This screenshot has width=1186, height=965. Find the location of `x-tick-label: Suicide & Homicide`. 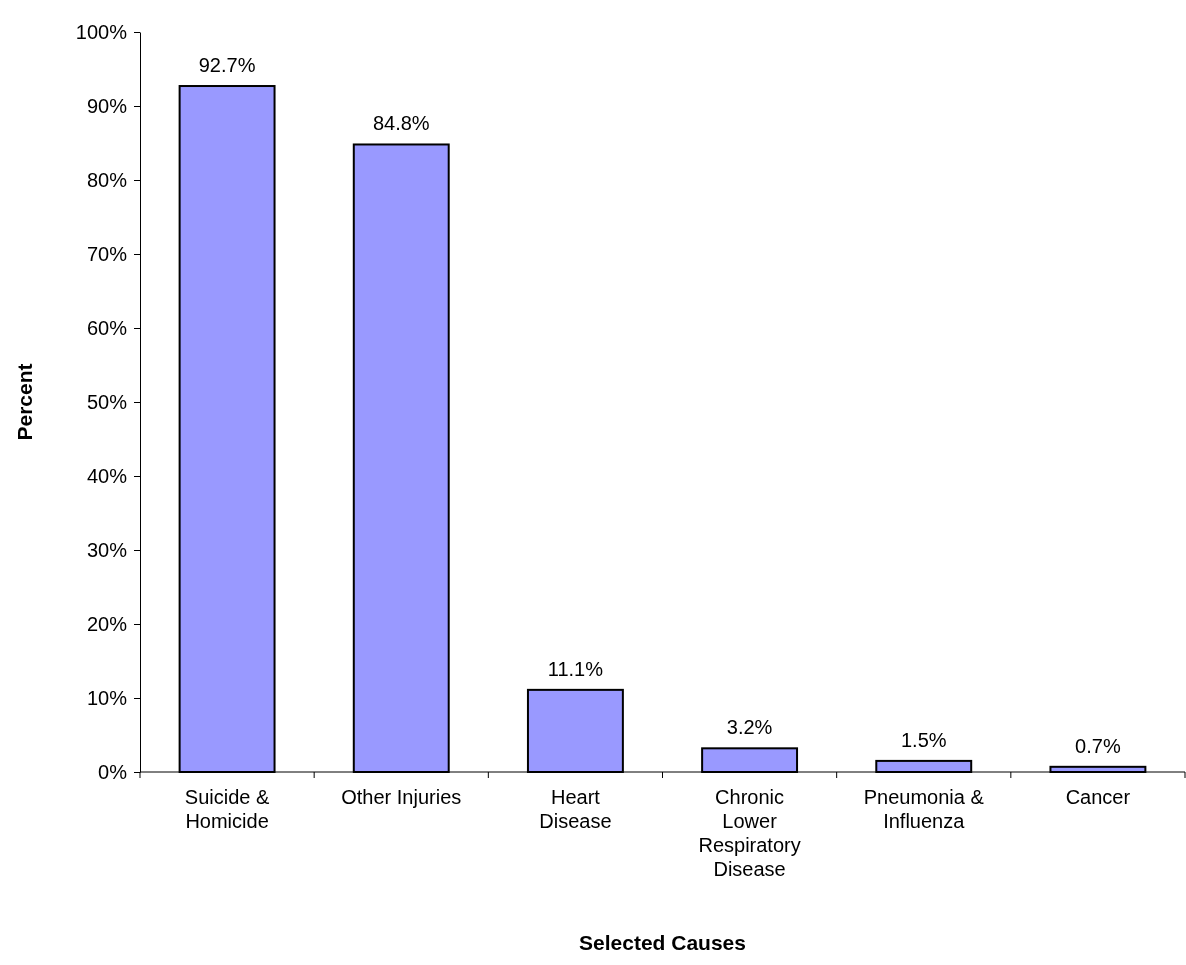

x-tick-label: Suicide & Homicide is located at coordinates (227, 809).